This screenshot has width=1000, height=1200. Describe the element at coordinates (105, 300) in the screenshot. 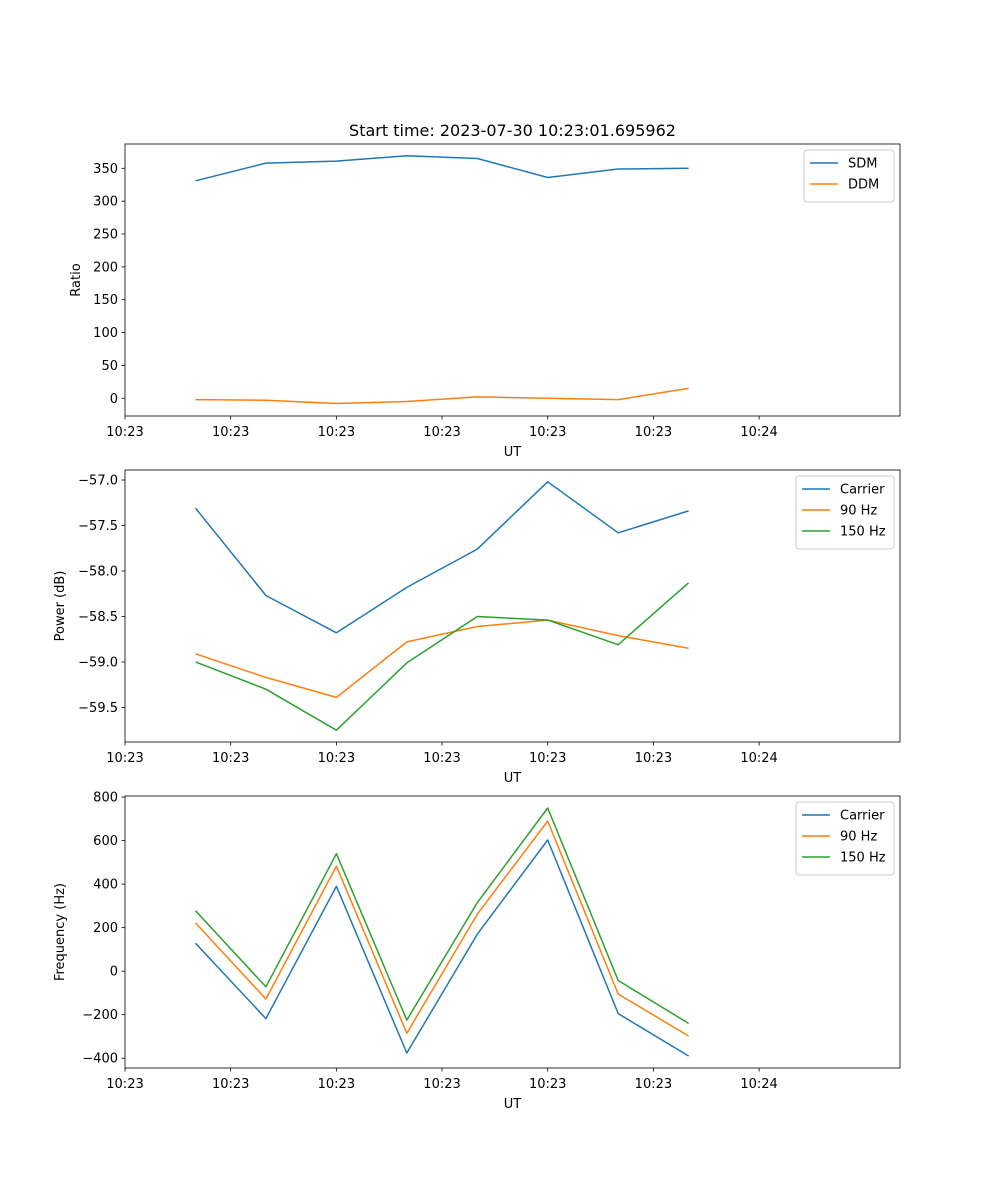

I see `y-tick-label: 150` at that location.